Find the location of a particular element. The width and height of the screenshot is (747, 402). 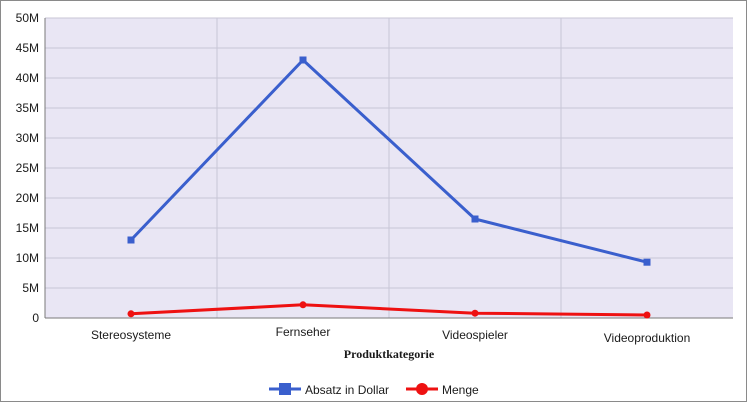

y-axis-ticks: 0 5M 10M 15M 20M 25M 30M 35M 40M 45M 50M is located at coordinates (28, 168).